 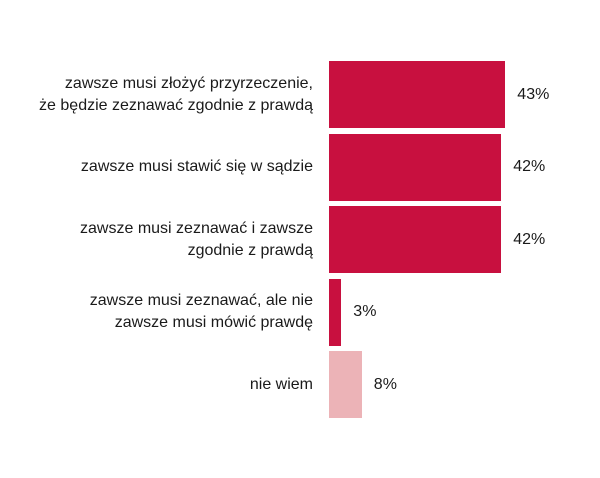 What do you see at coordinates (533, 94) in the screenshot?
I see `value-label: 43%` at bounding box center [533, 94].